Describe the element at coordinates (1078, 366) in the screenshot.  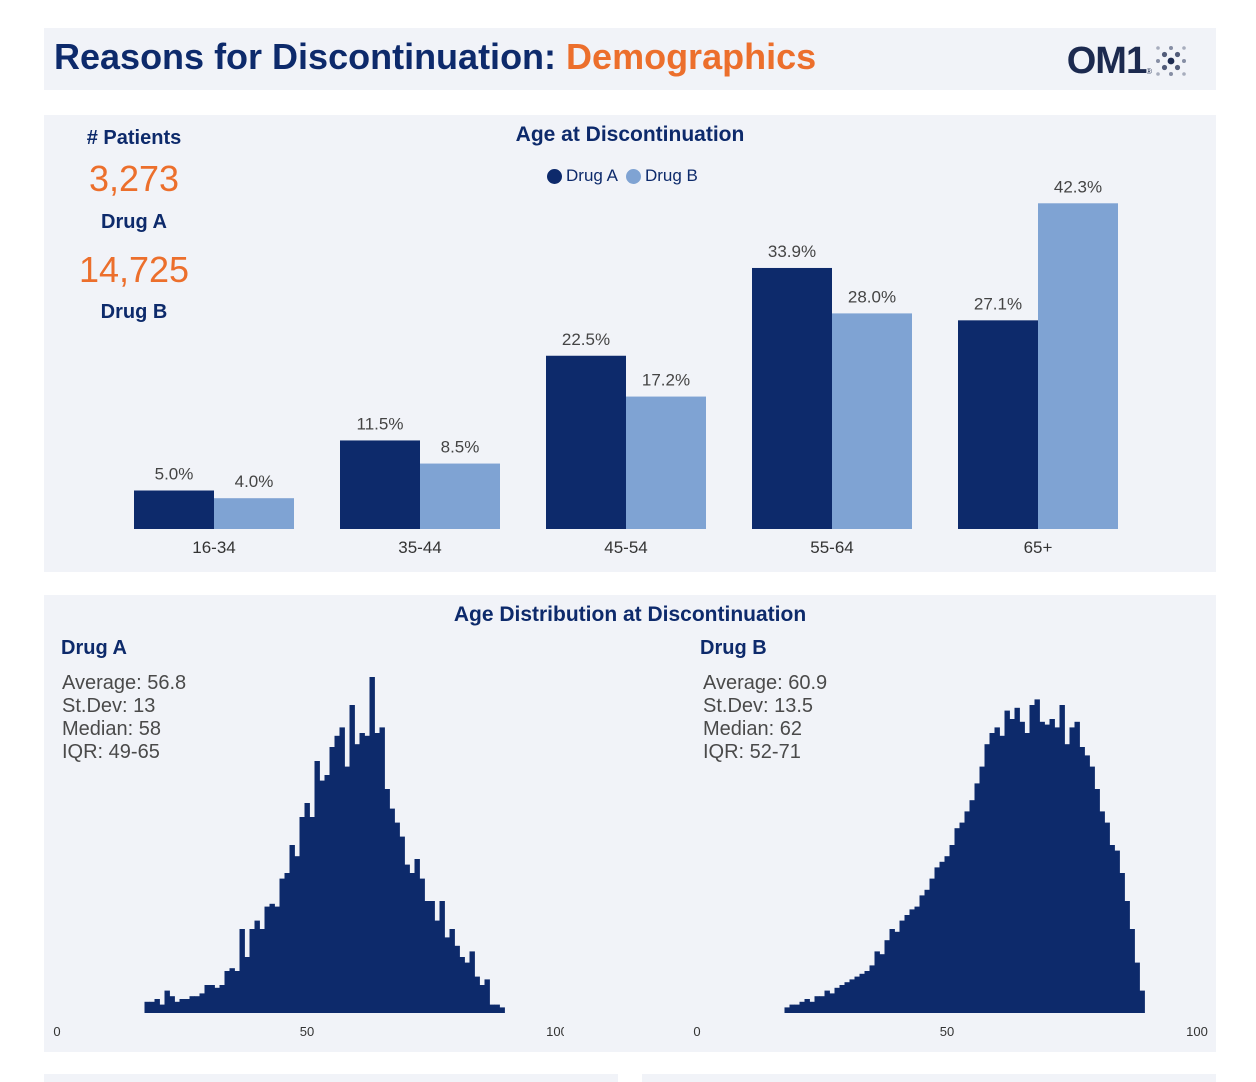
I see `bar-drug-b-65+` at that location.